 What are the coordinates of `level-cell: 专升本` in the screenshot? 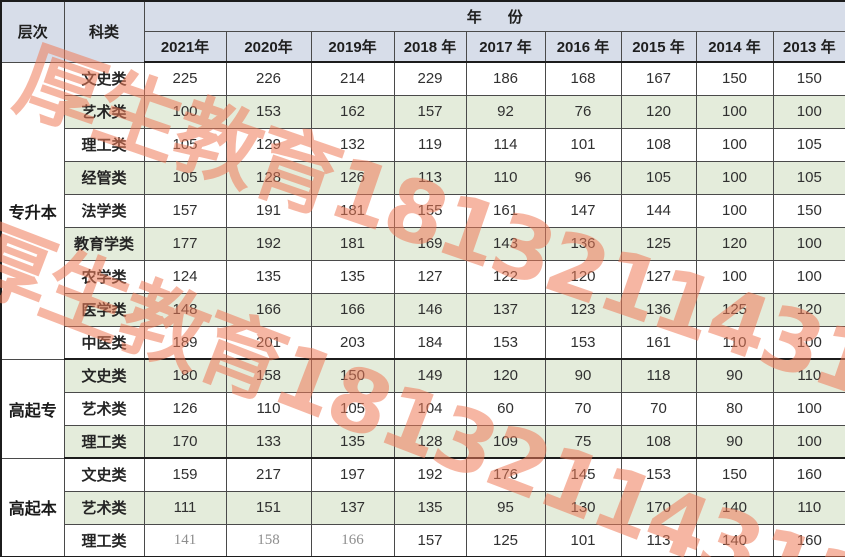 It's located at (32, 210).